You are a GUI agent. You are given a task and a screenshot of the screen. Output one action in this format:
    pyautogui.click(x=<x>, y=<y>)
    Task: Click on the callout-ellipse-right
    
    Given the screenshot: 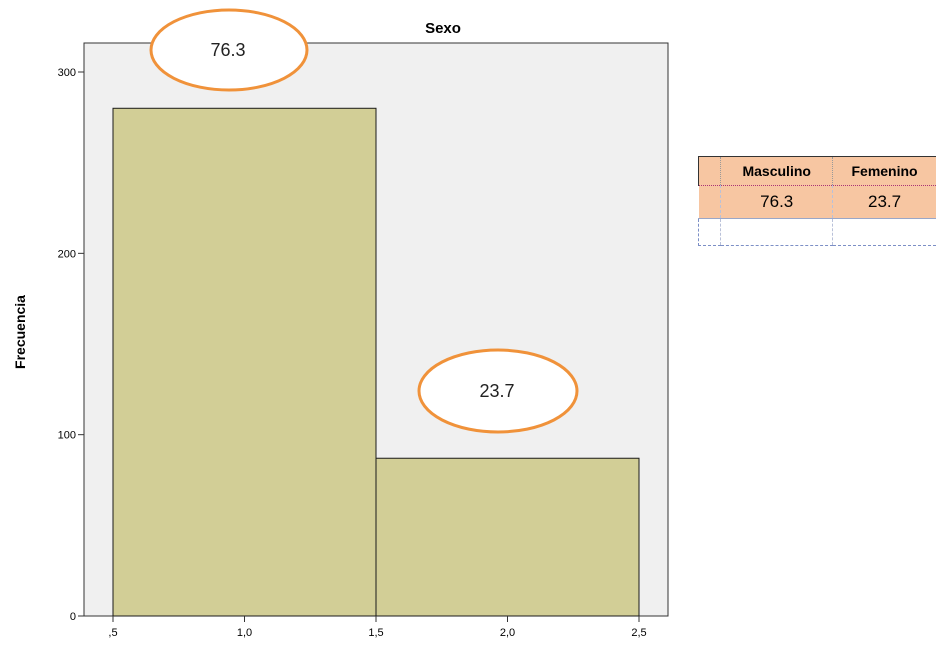 What is the action you would take?
    pyautogui.click(x=498, y=391)
    